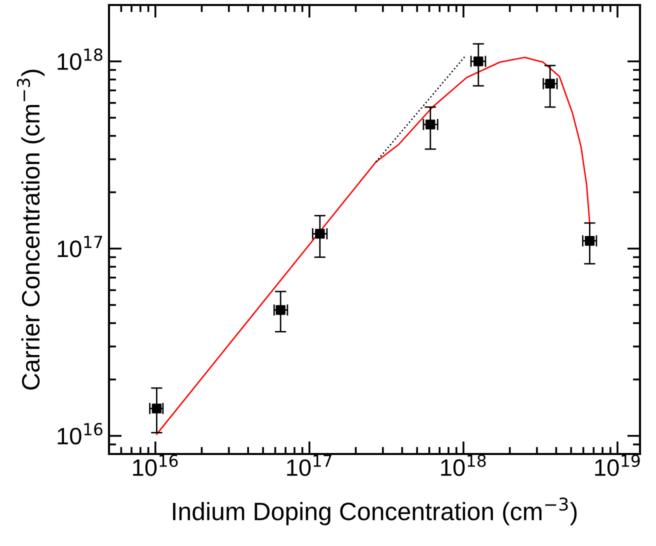 This screenshot has height=546, width=656. I want to click on x-tick-label: 10$^{18}$, so click(463, 465).